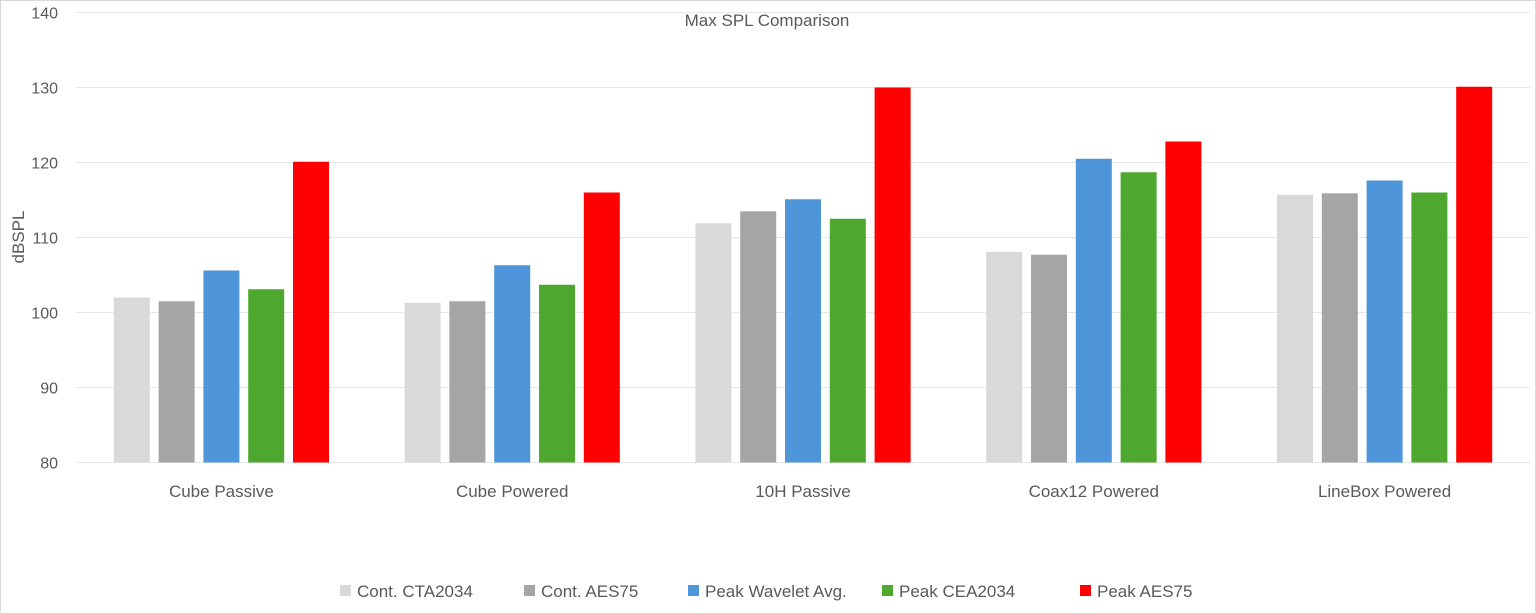 The height and width of the screenshot is (614, 1536). What do you see at coordinates (1144, 591) in the screenshot?
I see `legend-label: Peak AES75` at bounding box center [1144, 591].